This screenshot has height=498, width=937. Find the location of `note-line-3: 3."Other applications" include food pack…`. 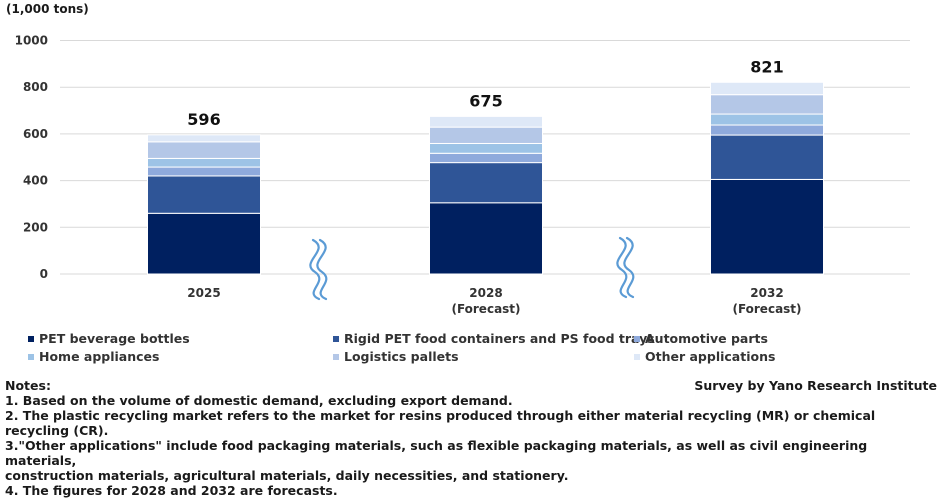

note-line-3: 3."Other applications" include food pack… is located at coordinates (436, 453).